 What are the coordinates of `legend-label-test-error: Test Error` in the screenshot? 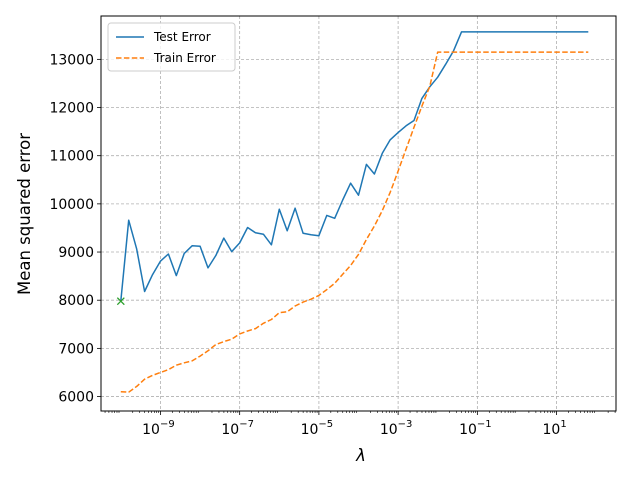 It's located at (182, 37).